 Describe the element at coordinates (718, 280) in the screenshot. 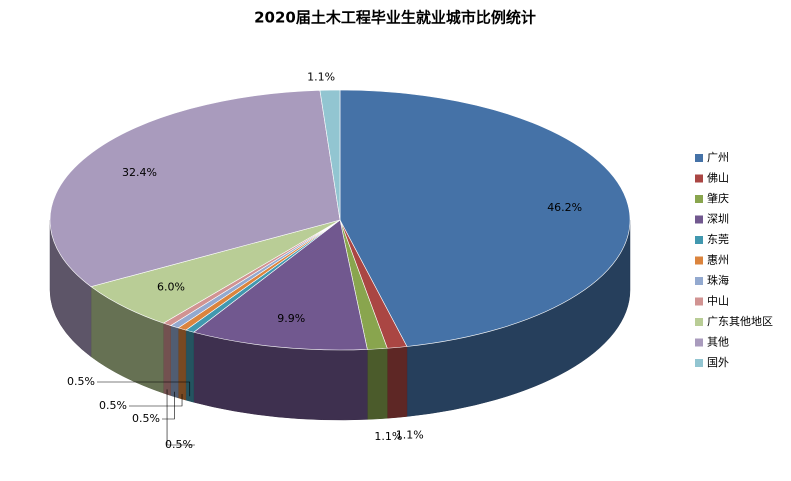

I see `legend-label: 珠海` at that location.